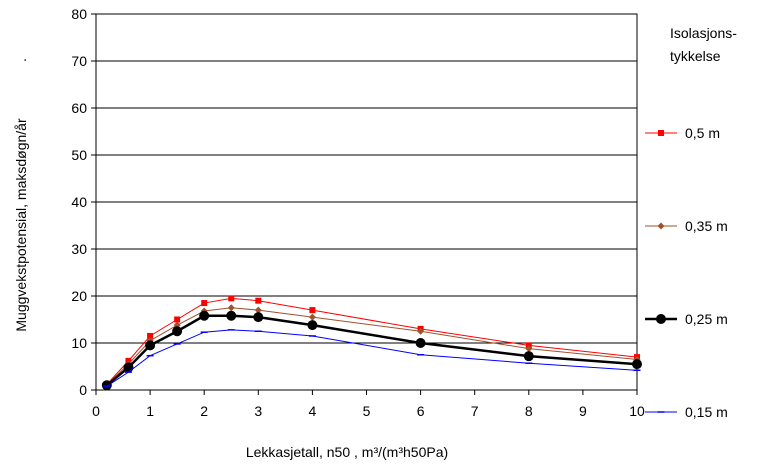 This screenshot has height=468, width=765. Describe the element at coordinates (529, 411) in the screenshot. I see `x-tick-label: 8` at that location.